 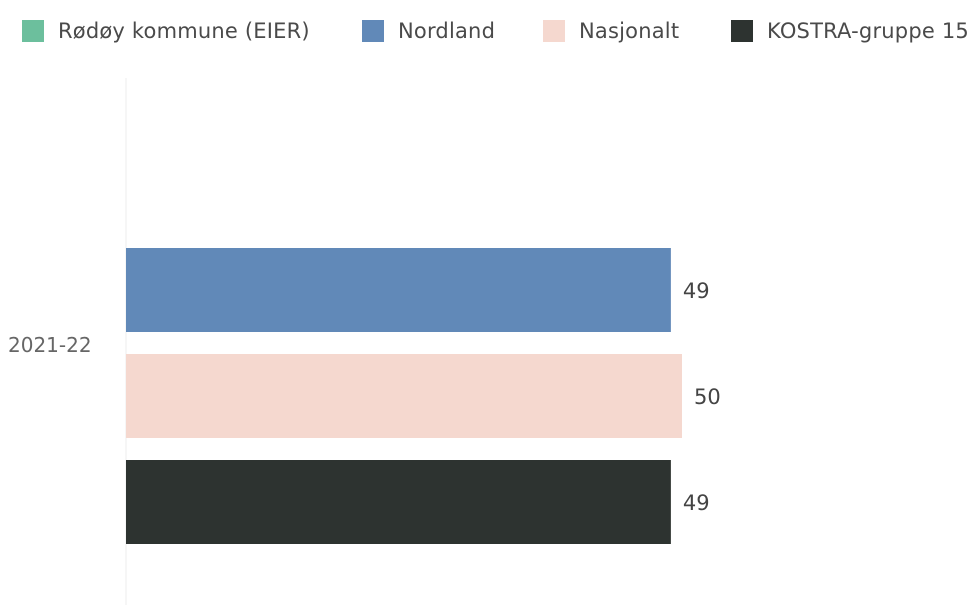 I want to click on legend-label-rodoy: Rødøy kommune (EIER), so click(x=184, y=31).